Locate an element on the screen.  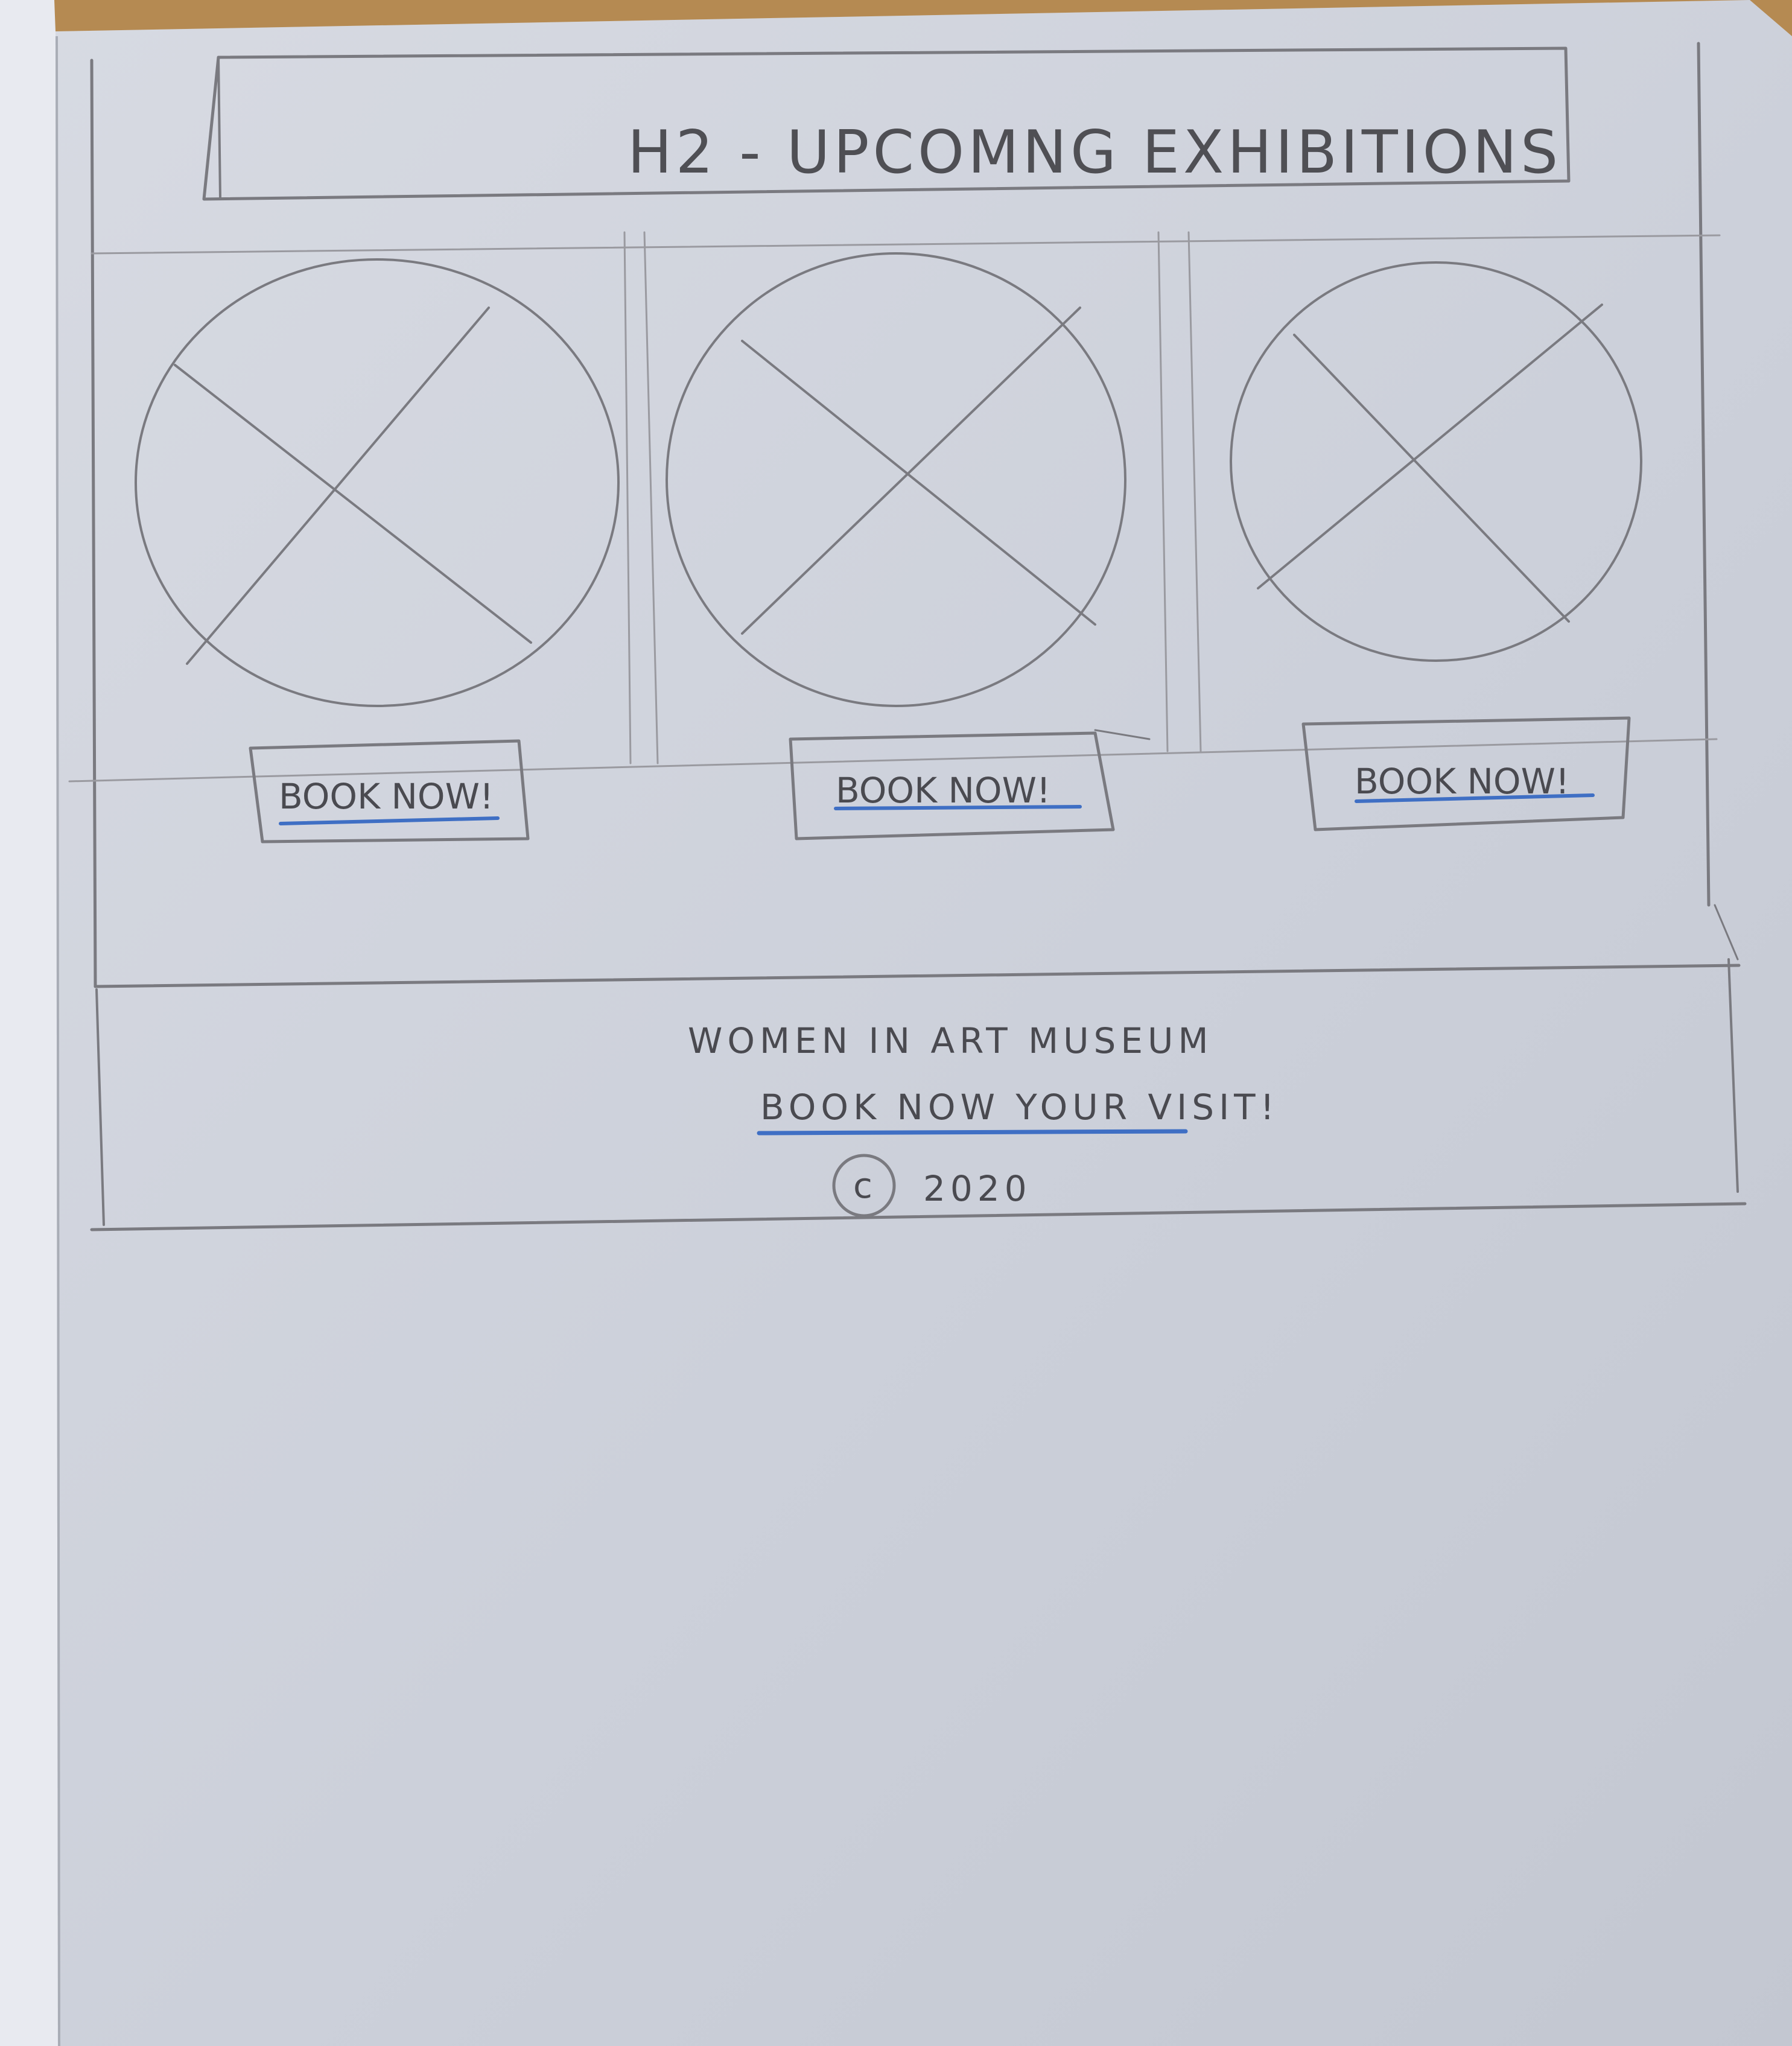
book-now-button-2: BOOK NOW! is located at coordinates (970, 784).